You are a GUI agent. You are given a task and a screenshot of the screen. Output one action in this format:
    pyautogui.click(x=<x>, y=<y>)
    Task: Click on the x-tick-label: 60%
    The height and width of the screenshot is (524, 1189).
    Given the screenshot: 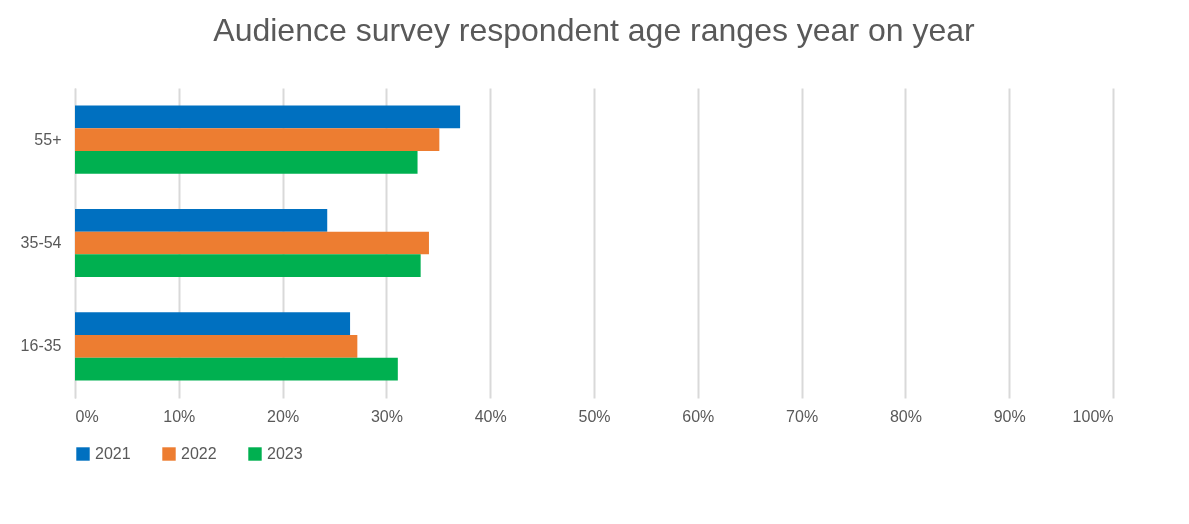 What is the action you would take?
    pyautogui.click(x=698, y=416)
    